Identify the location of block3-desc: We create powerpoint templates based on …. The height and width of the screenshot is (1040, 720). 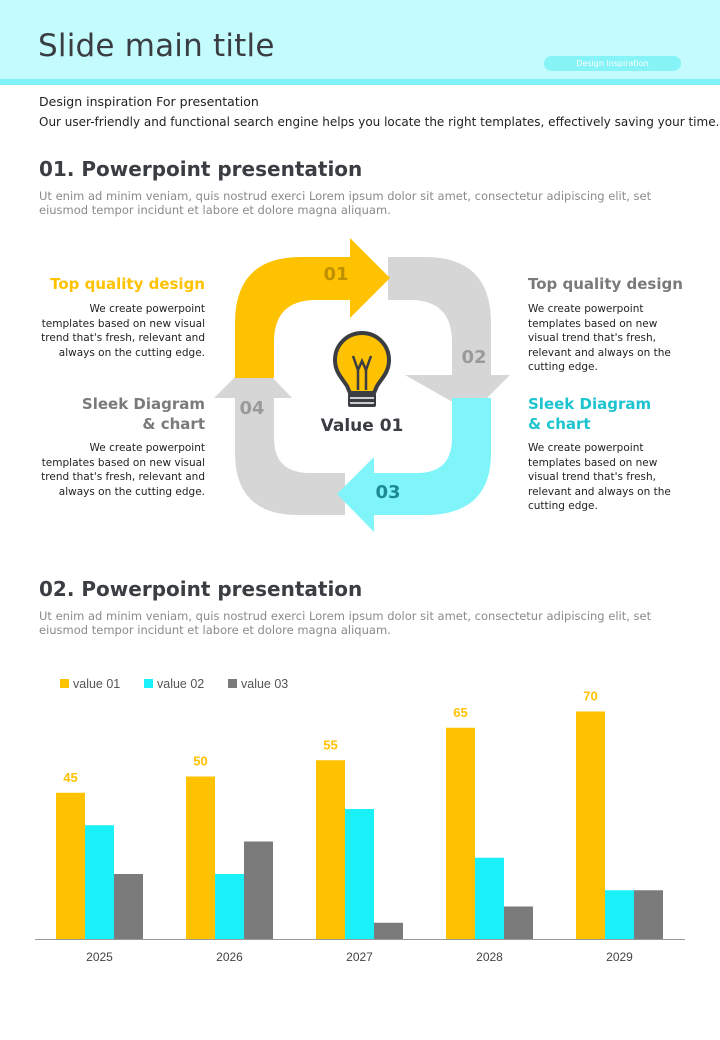
(123, 470).